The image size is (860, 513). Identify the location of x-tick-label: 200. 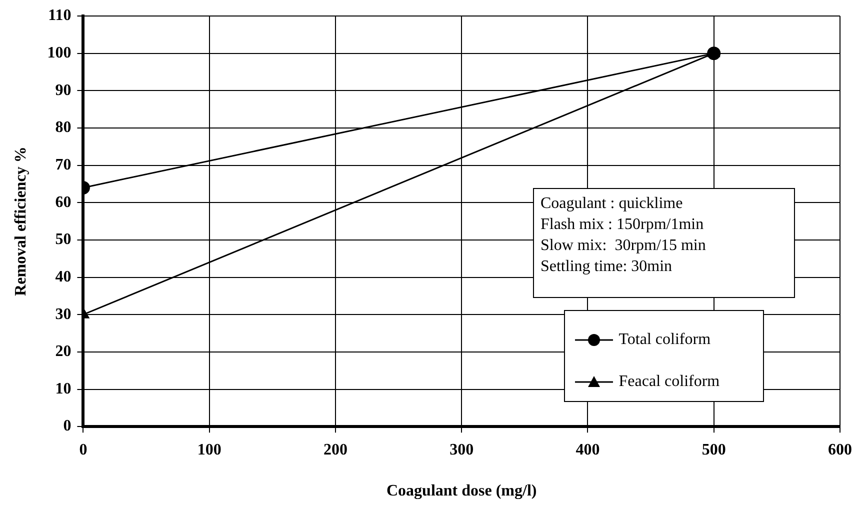
(335, 449).